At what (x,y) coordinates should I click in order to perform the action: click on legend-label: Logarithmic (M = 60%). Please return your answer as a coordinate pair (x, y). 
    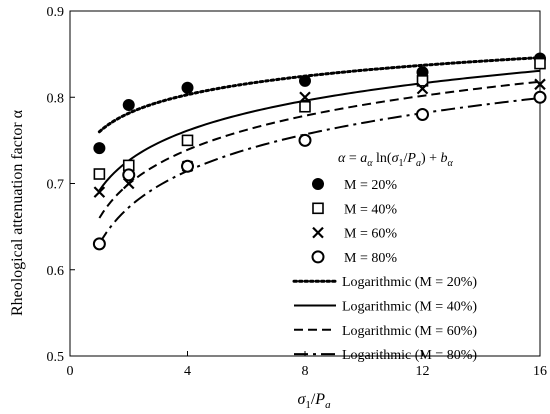
    Looking at the image, I should click on (409, 331).